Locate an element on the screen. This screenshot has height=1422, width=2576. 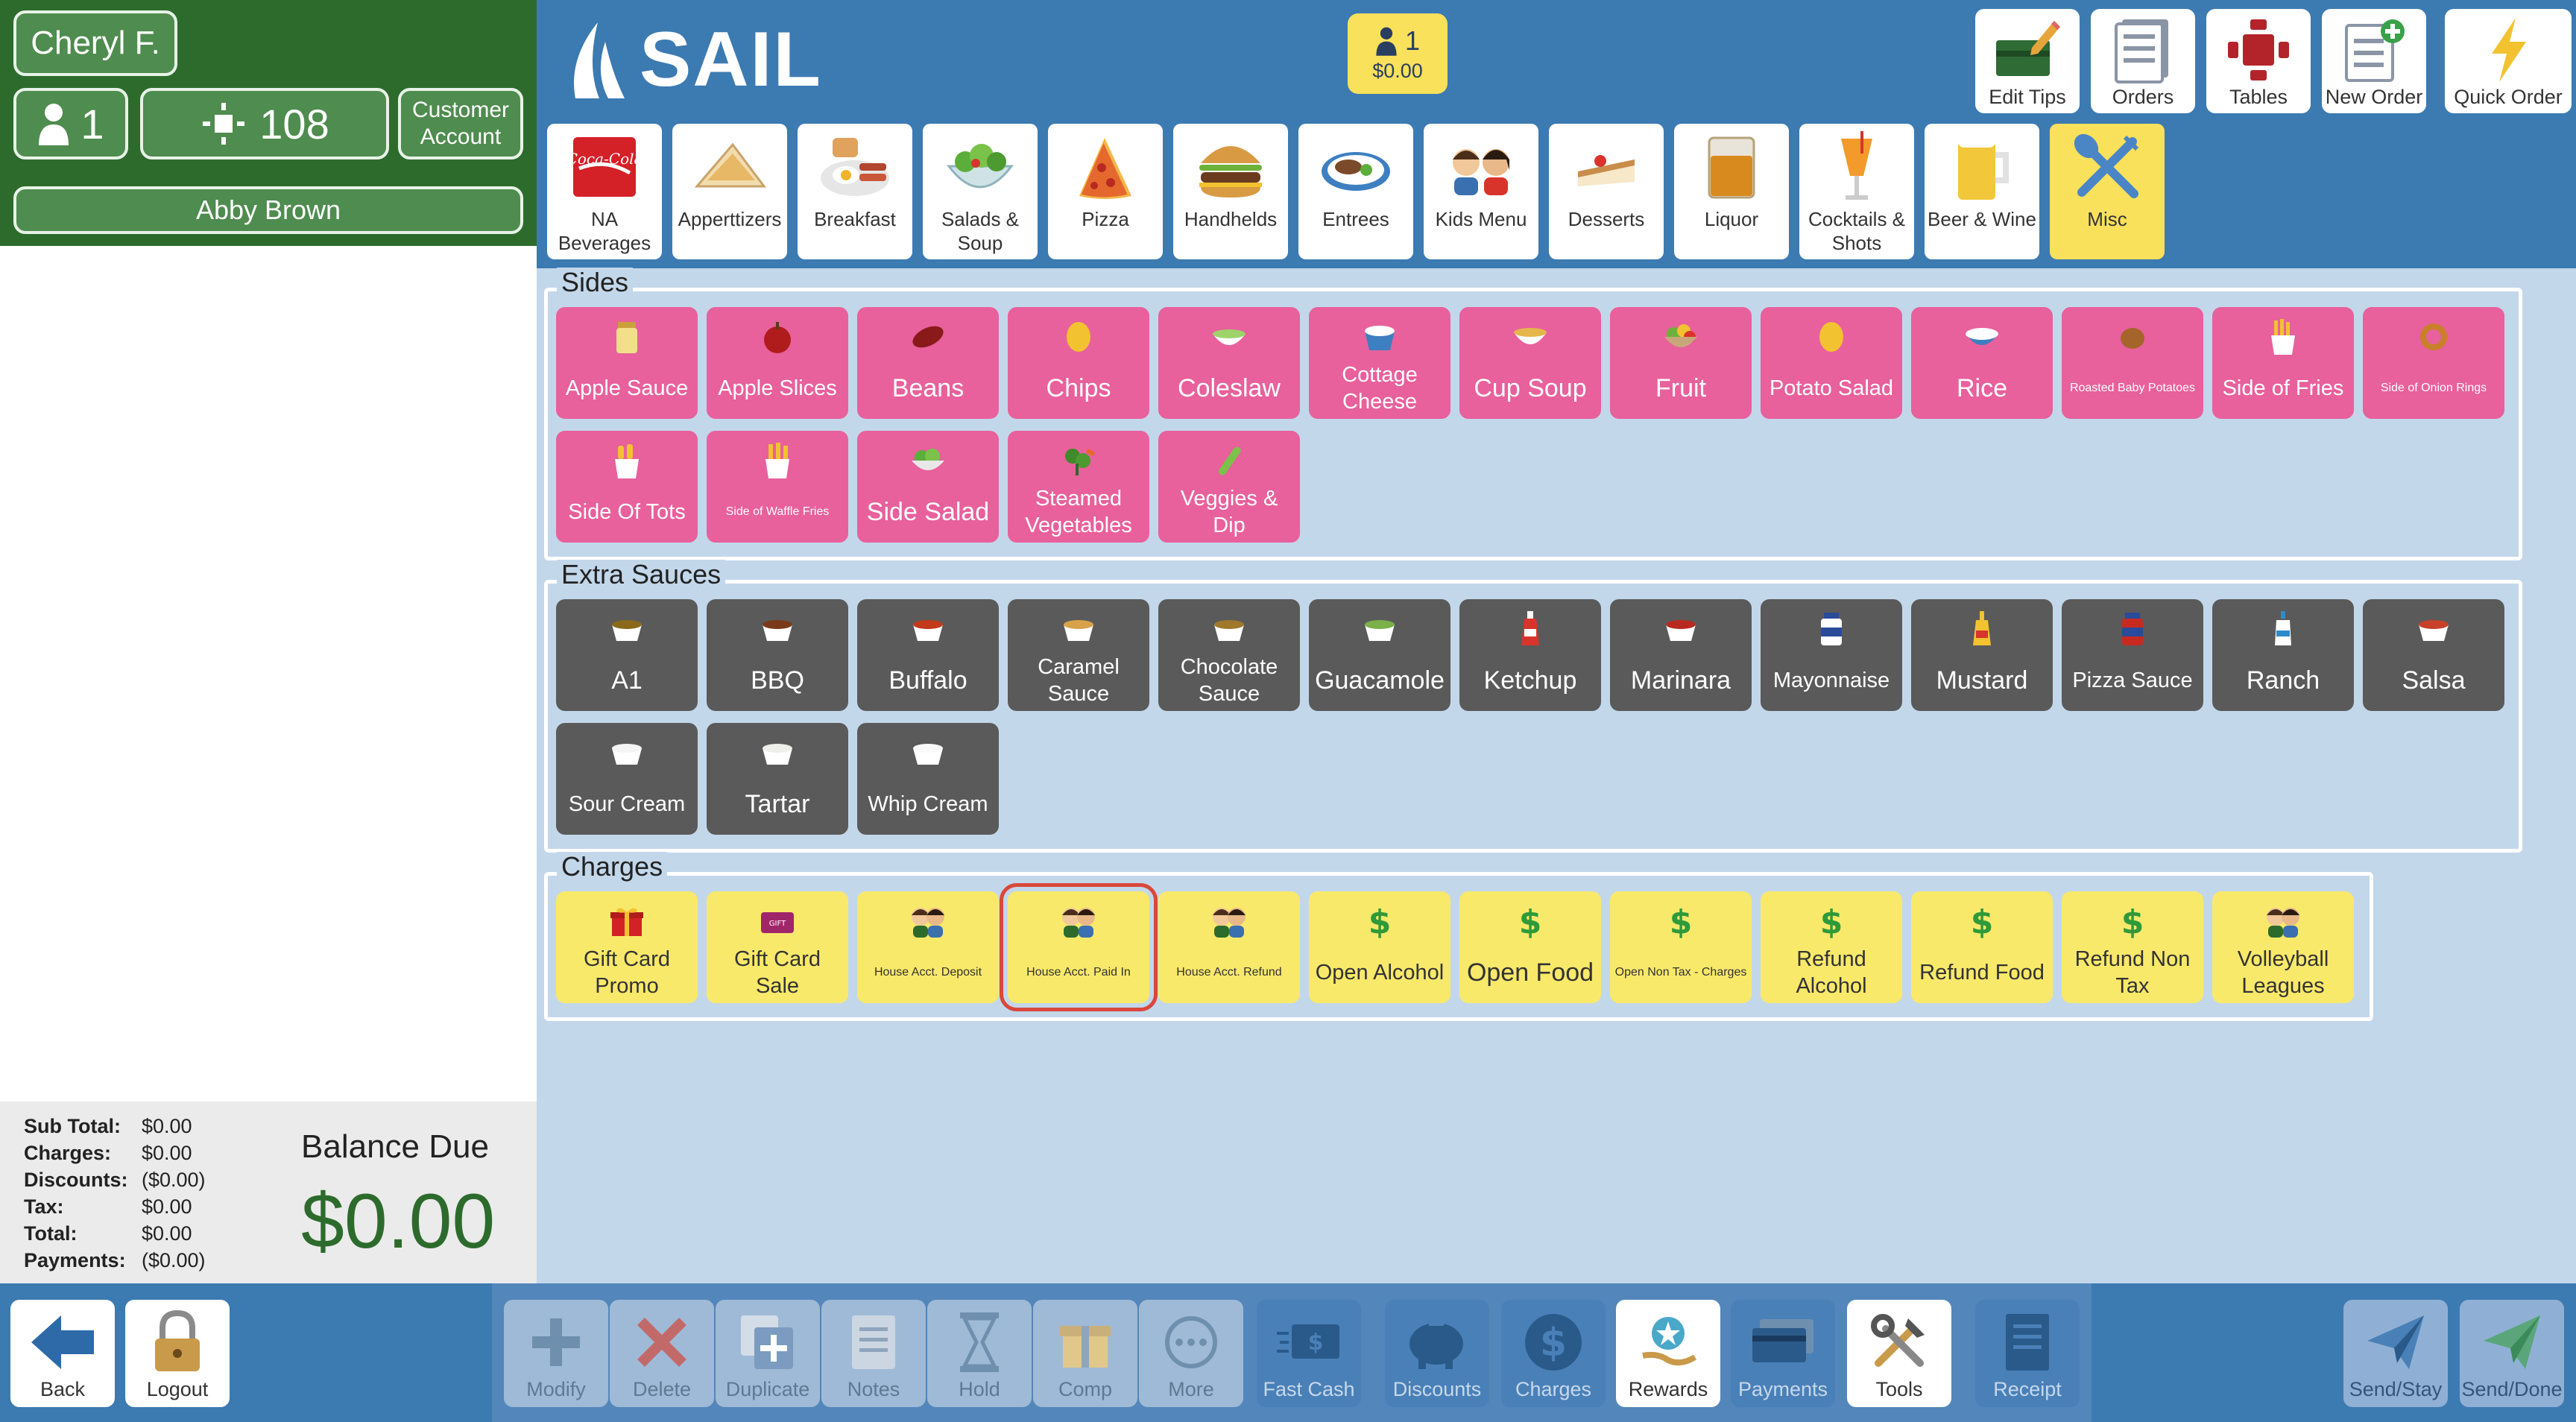
discounts-button: Discounts is located at coordinates (1437, 1353).